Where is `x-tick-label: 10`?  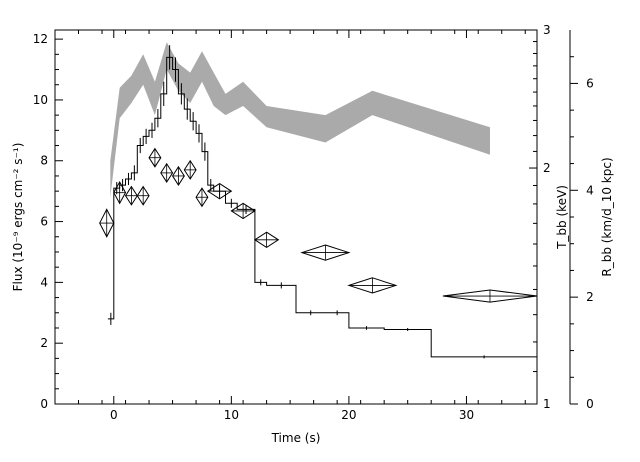 x-tick-label: 10 is located at coordinates (231, 415).